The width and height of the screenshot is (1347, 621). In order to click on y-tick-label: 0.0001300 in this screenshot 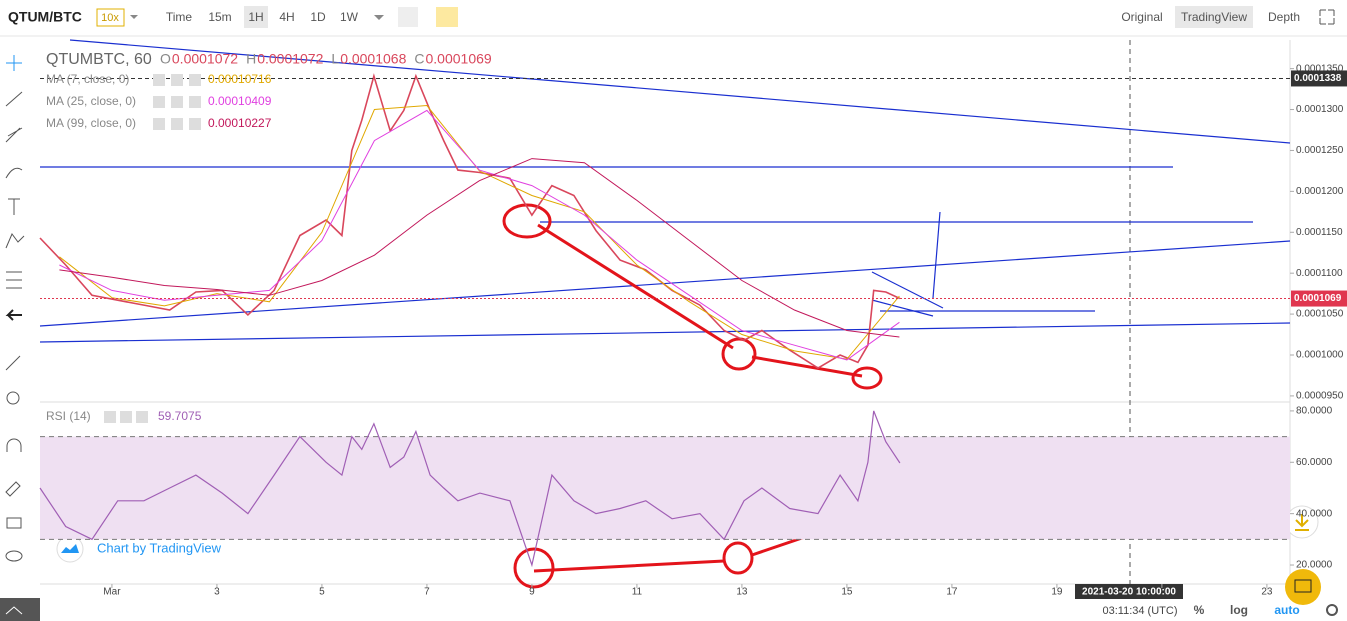, I will do `click(1320, 109)`.